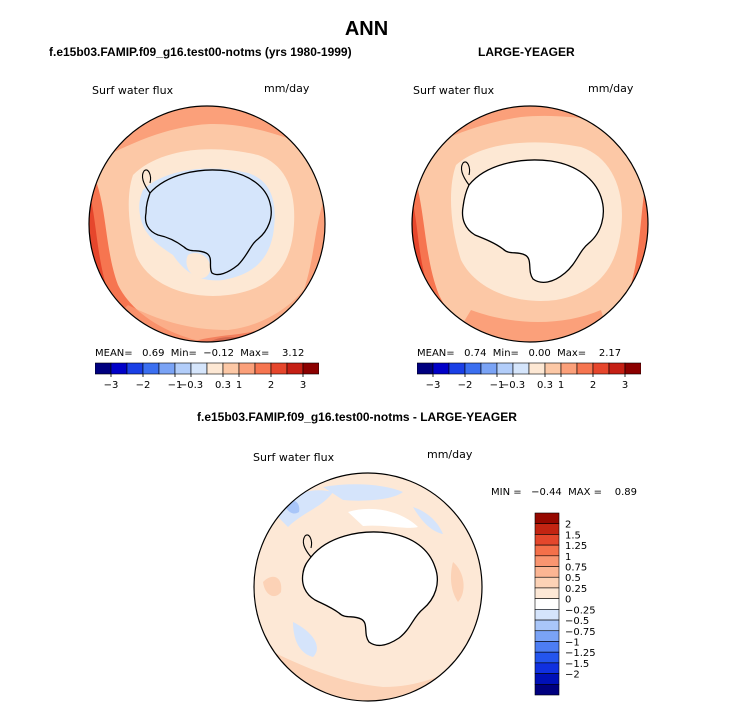  What do you see at coordinates (519, 353) in the screenshot?
I see `right-stats: MEAN= 0.74 Min= 0.00 Max= 2.17` at bounding box center [519, 353].